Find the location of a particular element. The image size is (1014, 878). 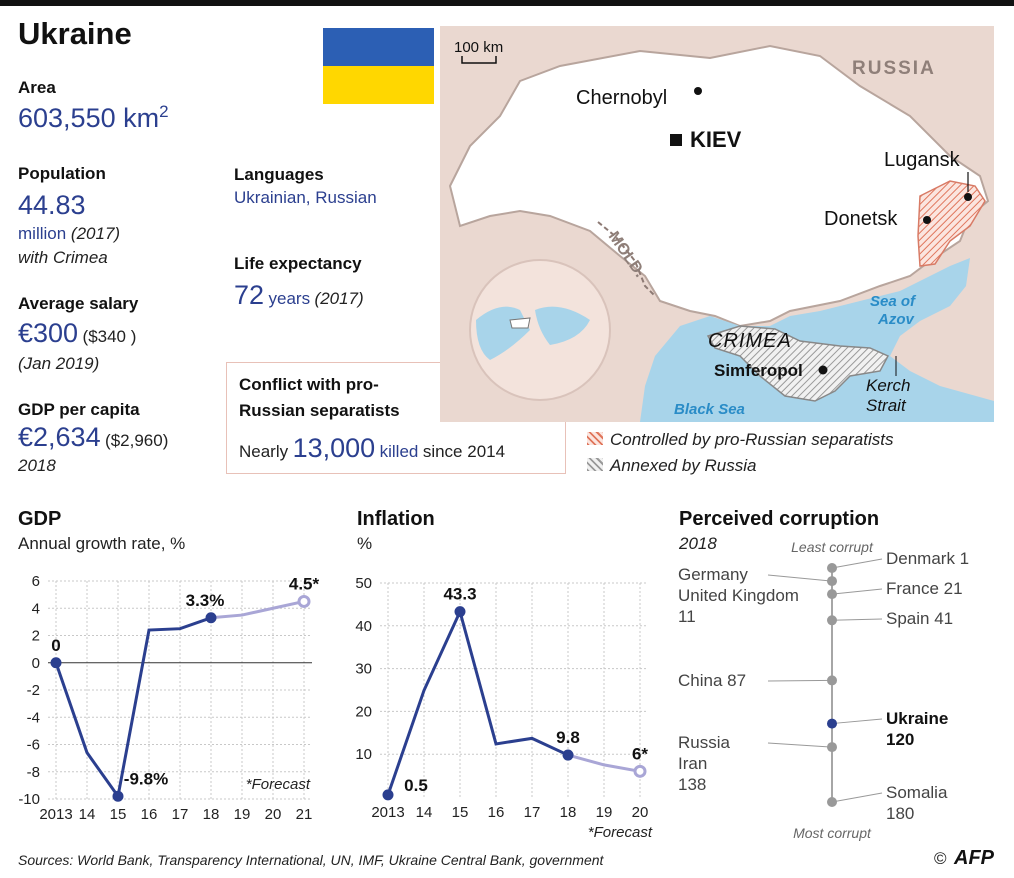

crimea-label: CRIMEA is located at coordinates (750, 341).